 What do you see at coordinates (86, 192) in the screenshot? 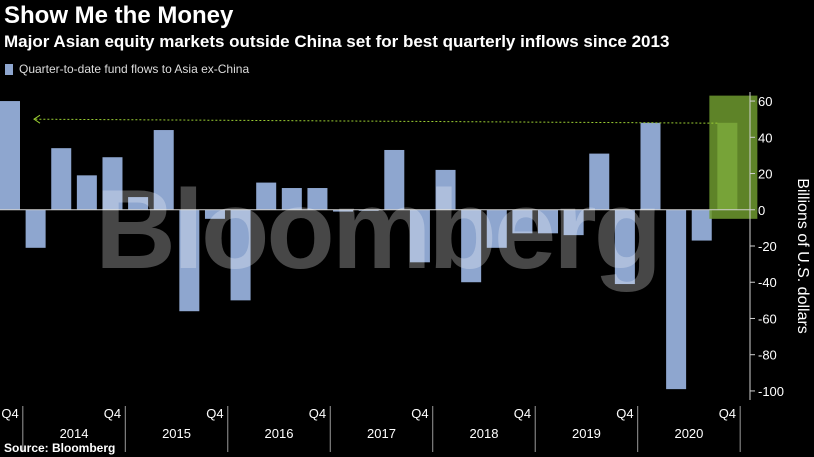
I see `bar-q3-2014` at bounding box center [86, 192].